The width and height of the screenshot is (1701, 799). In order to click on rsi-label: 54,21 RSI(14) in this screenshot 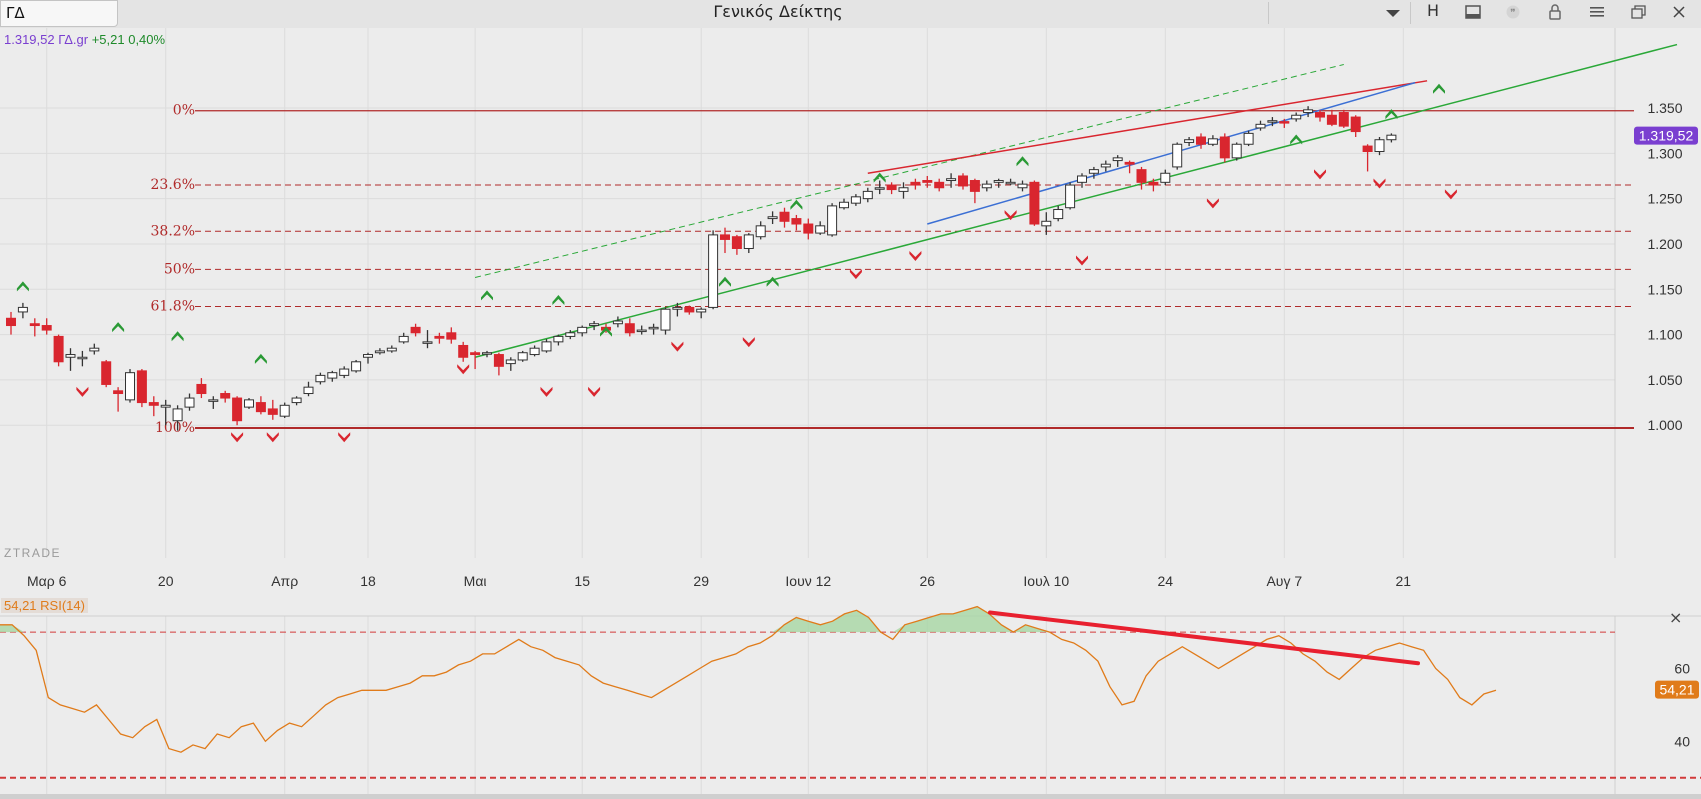, I will do `click(44, 605)`.